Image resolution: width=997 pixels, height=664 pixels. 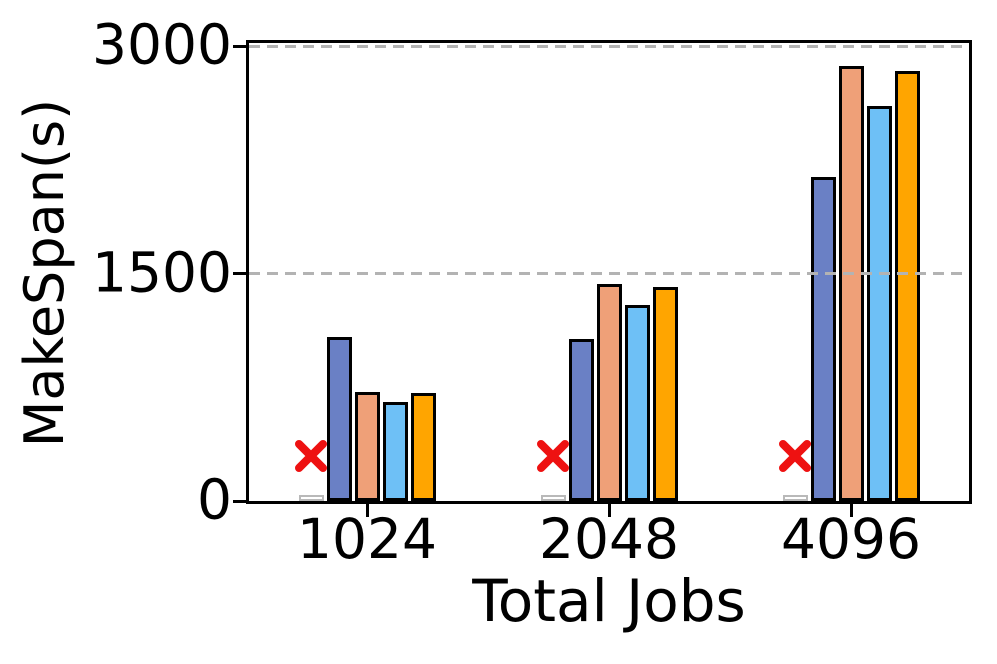 What do you see at coordinates (162, 44) in the screenshot?
I see `y-tick-label-3000: 3000` at bounding box center [162, 44].